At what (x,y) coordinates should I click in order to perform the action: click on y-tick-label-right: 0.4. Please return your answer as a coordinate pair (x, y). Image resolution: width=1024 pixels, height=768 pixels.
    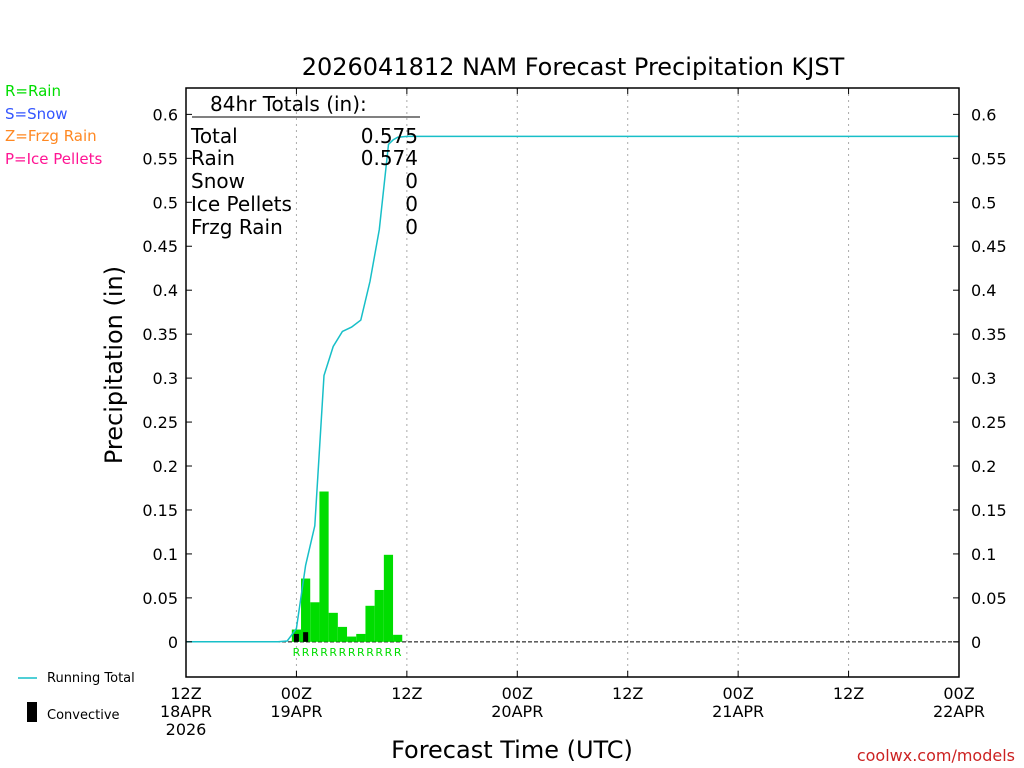
    Looking at the image, I should click on (983, 290).